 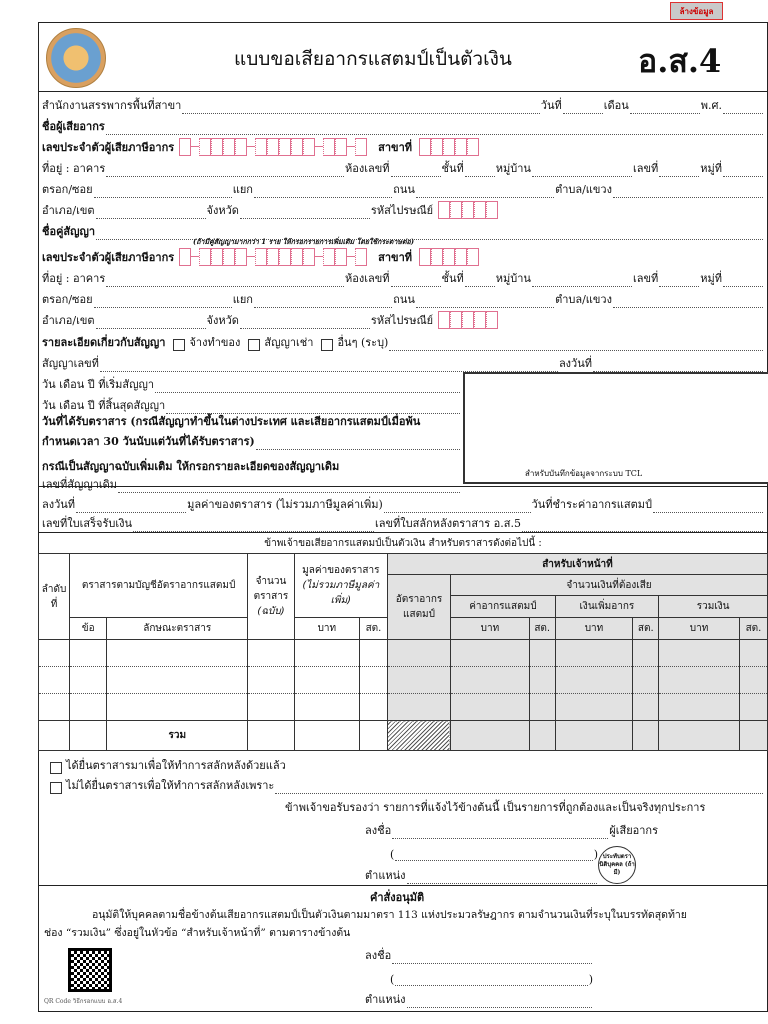 What do you see at coordinates (449, 257) in the screenshot?
I see `counterparty-branch-input` at bounding box center [449, 257].